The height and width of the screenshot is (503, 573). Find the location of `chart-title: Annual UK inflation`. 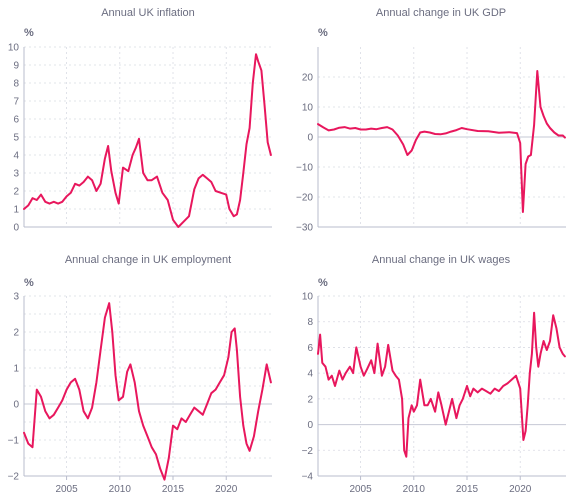

chart-title: Annual UK inflation is located at coordinates (148, 13).